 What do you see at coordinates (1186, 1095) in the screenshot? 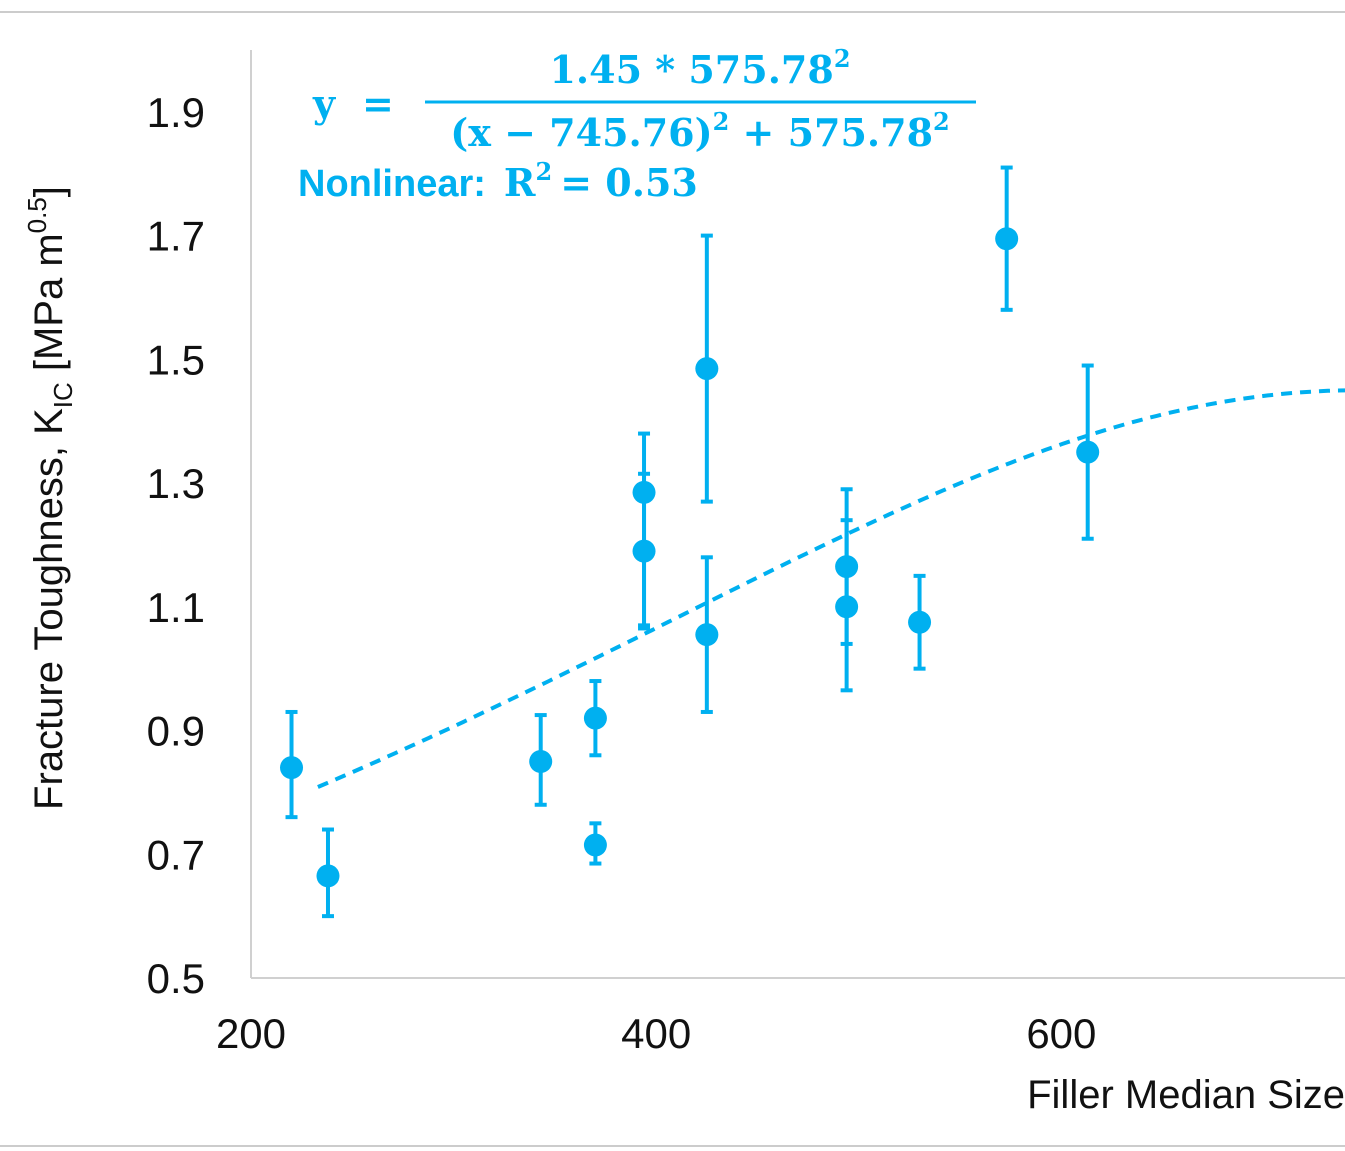
I see `x-axis-title: Filler Median Size` at bounding box center [1186, 1095].